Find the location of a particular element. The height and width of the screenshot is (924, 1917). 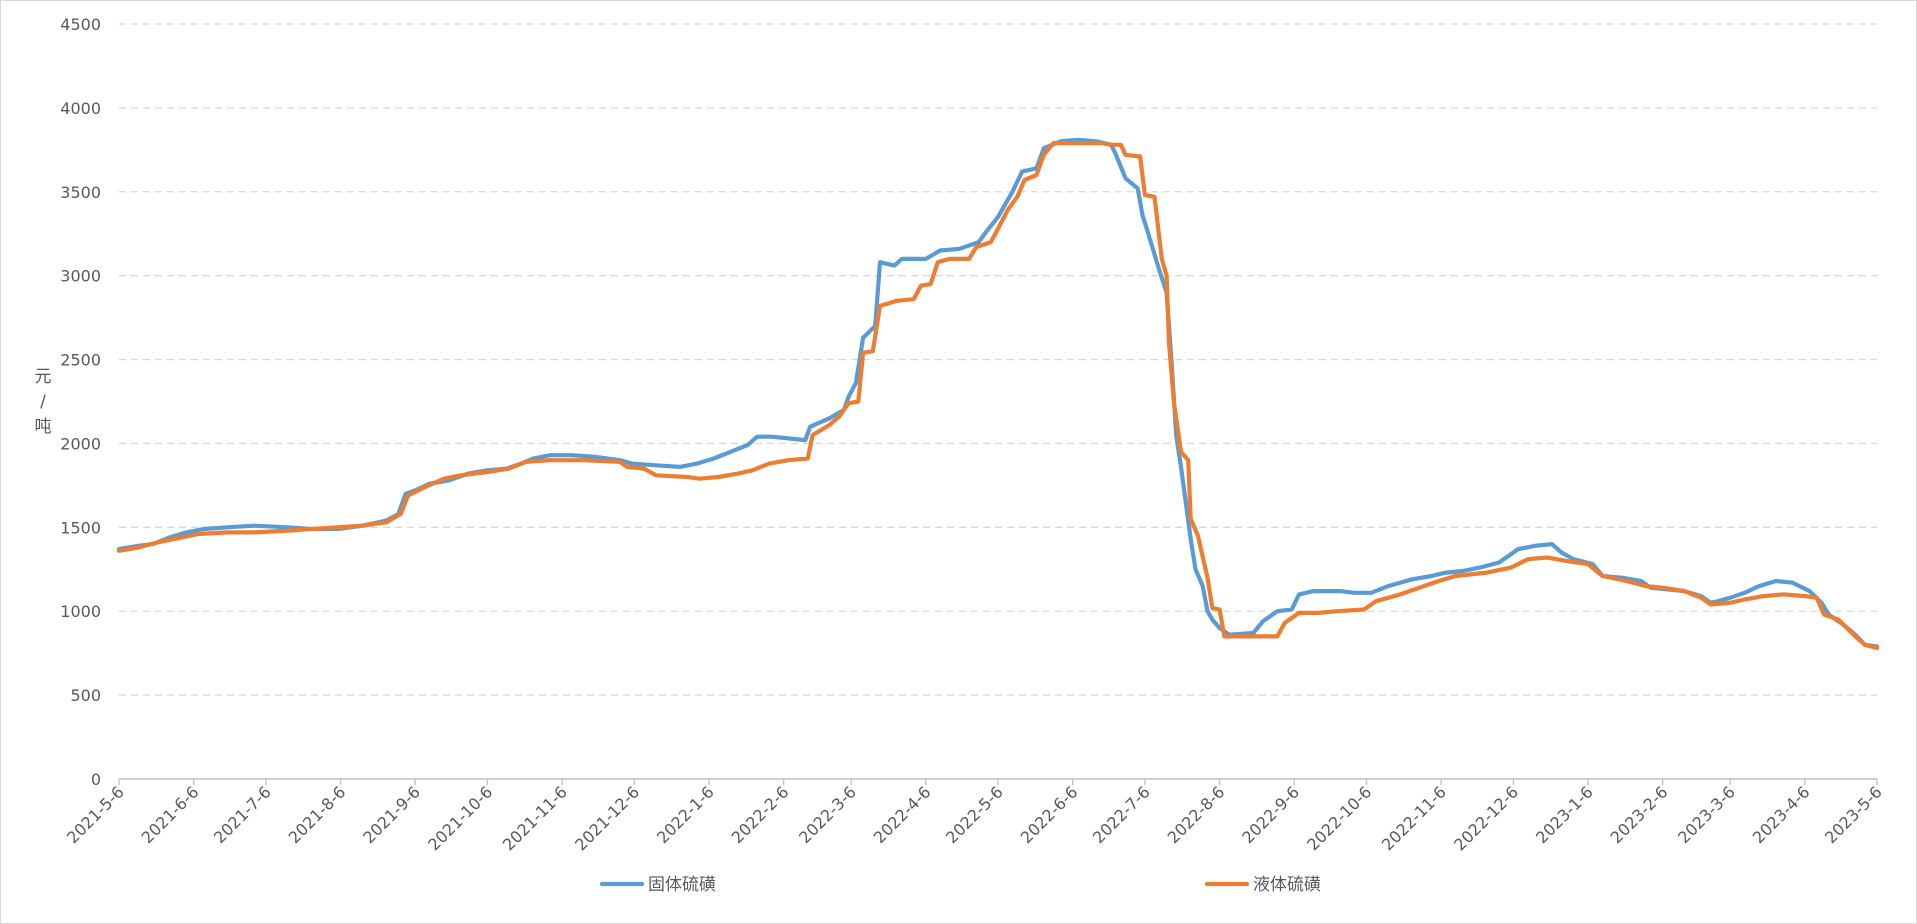

x-tick-label: 2021-6-6 is located at coordinates (170, 814).